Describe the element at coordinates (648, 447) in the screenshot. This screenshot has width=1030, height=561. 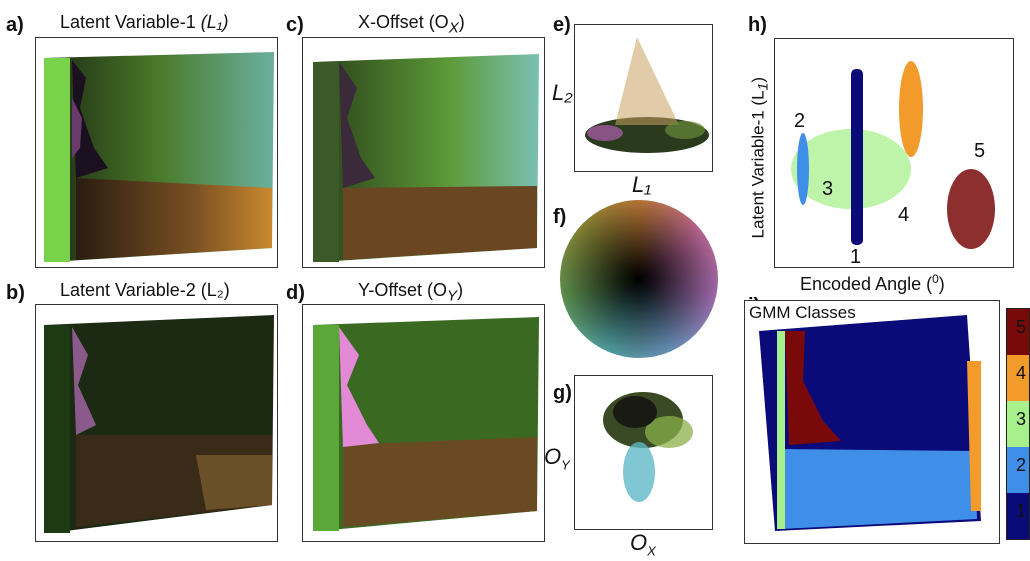
I see `g-scatter` at that location.